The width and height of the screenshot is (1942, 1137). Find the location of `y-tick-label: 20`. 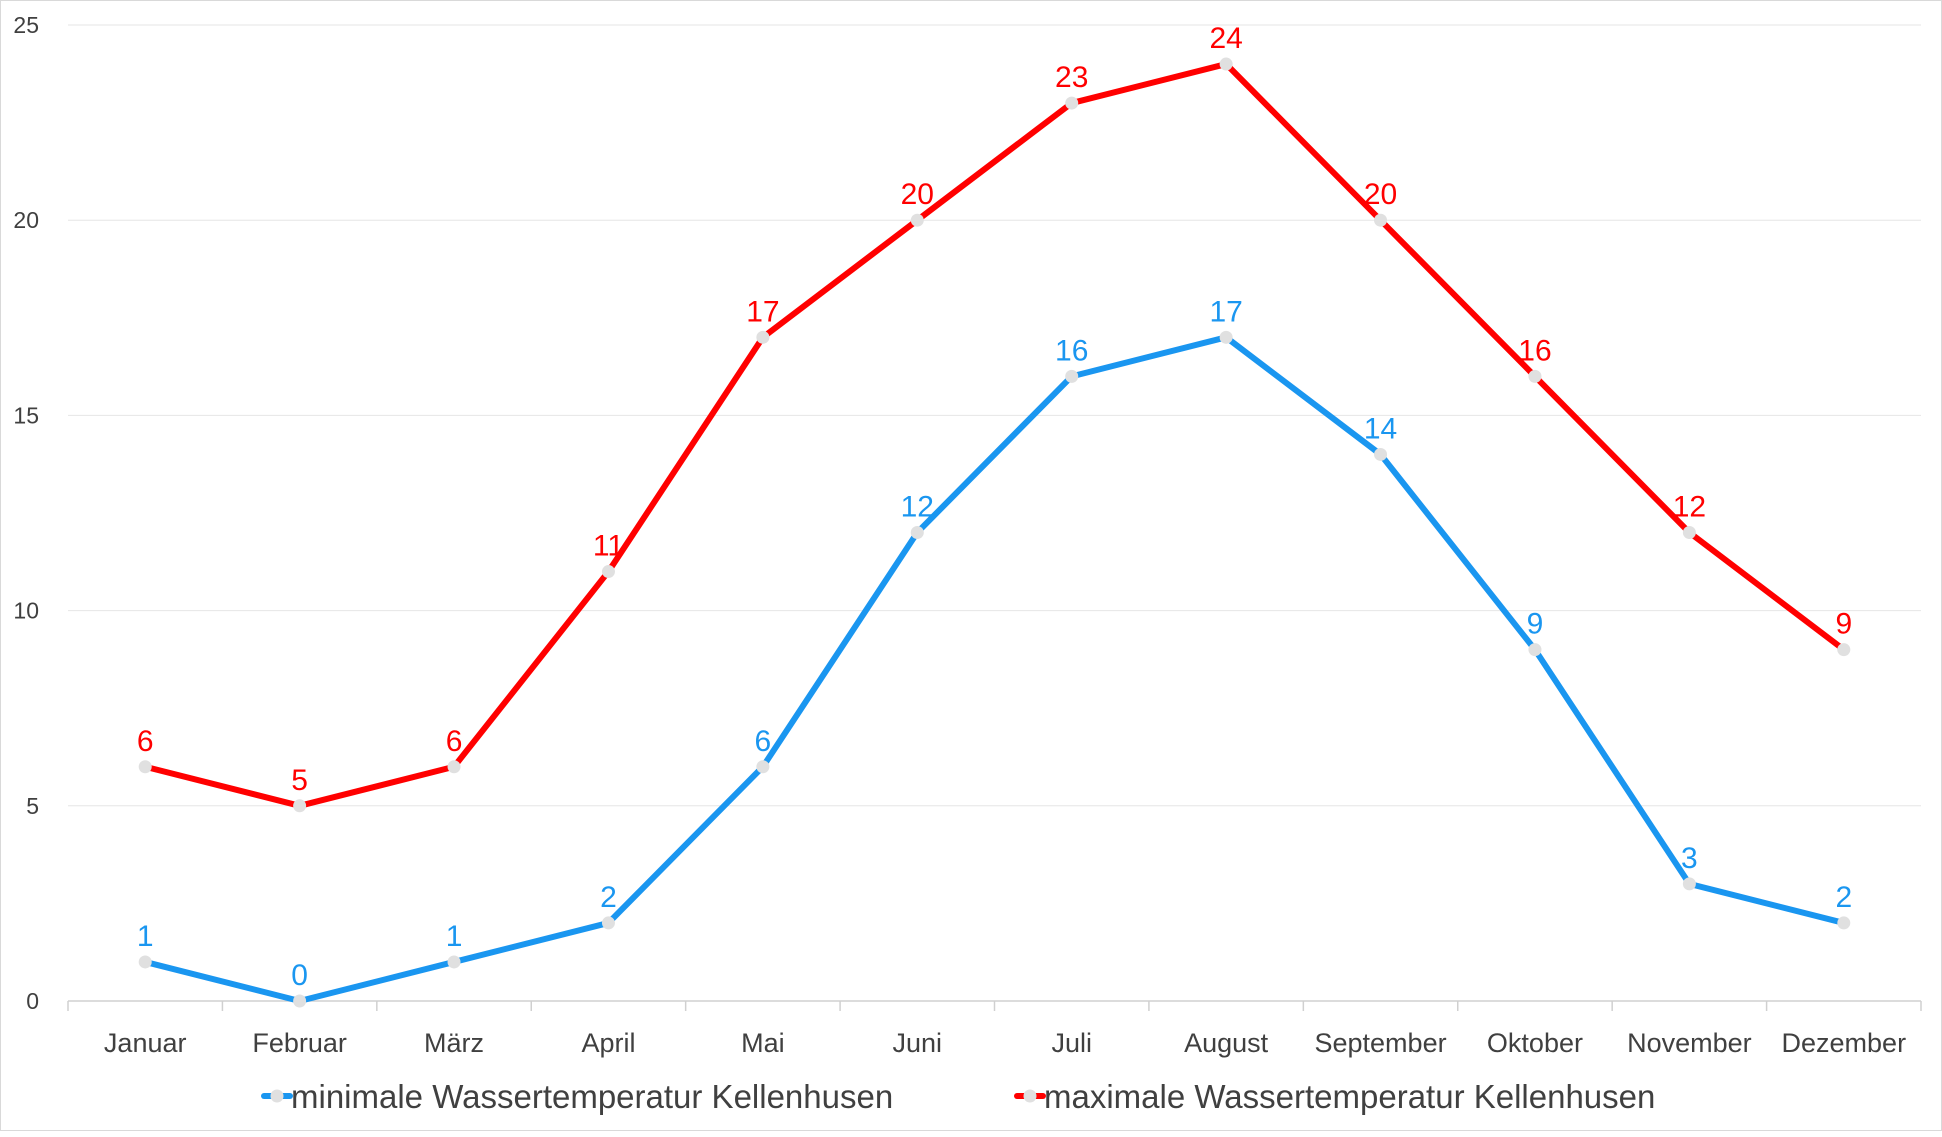

y-tick-label: 20 is located at coordinates (26, 220).